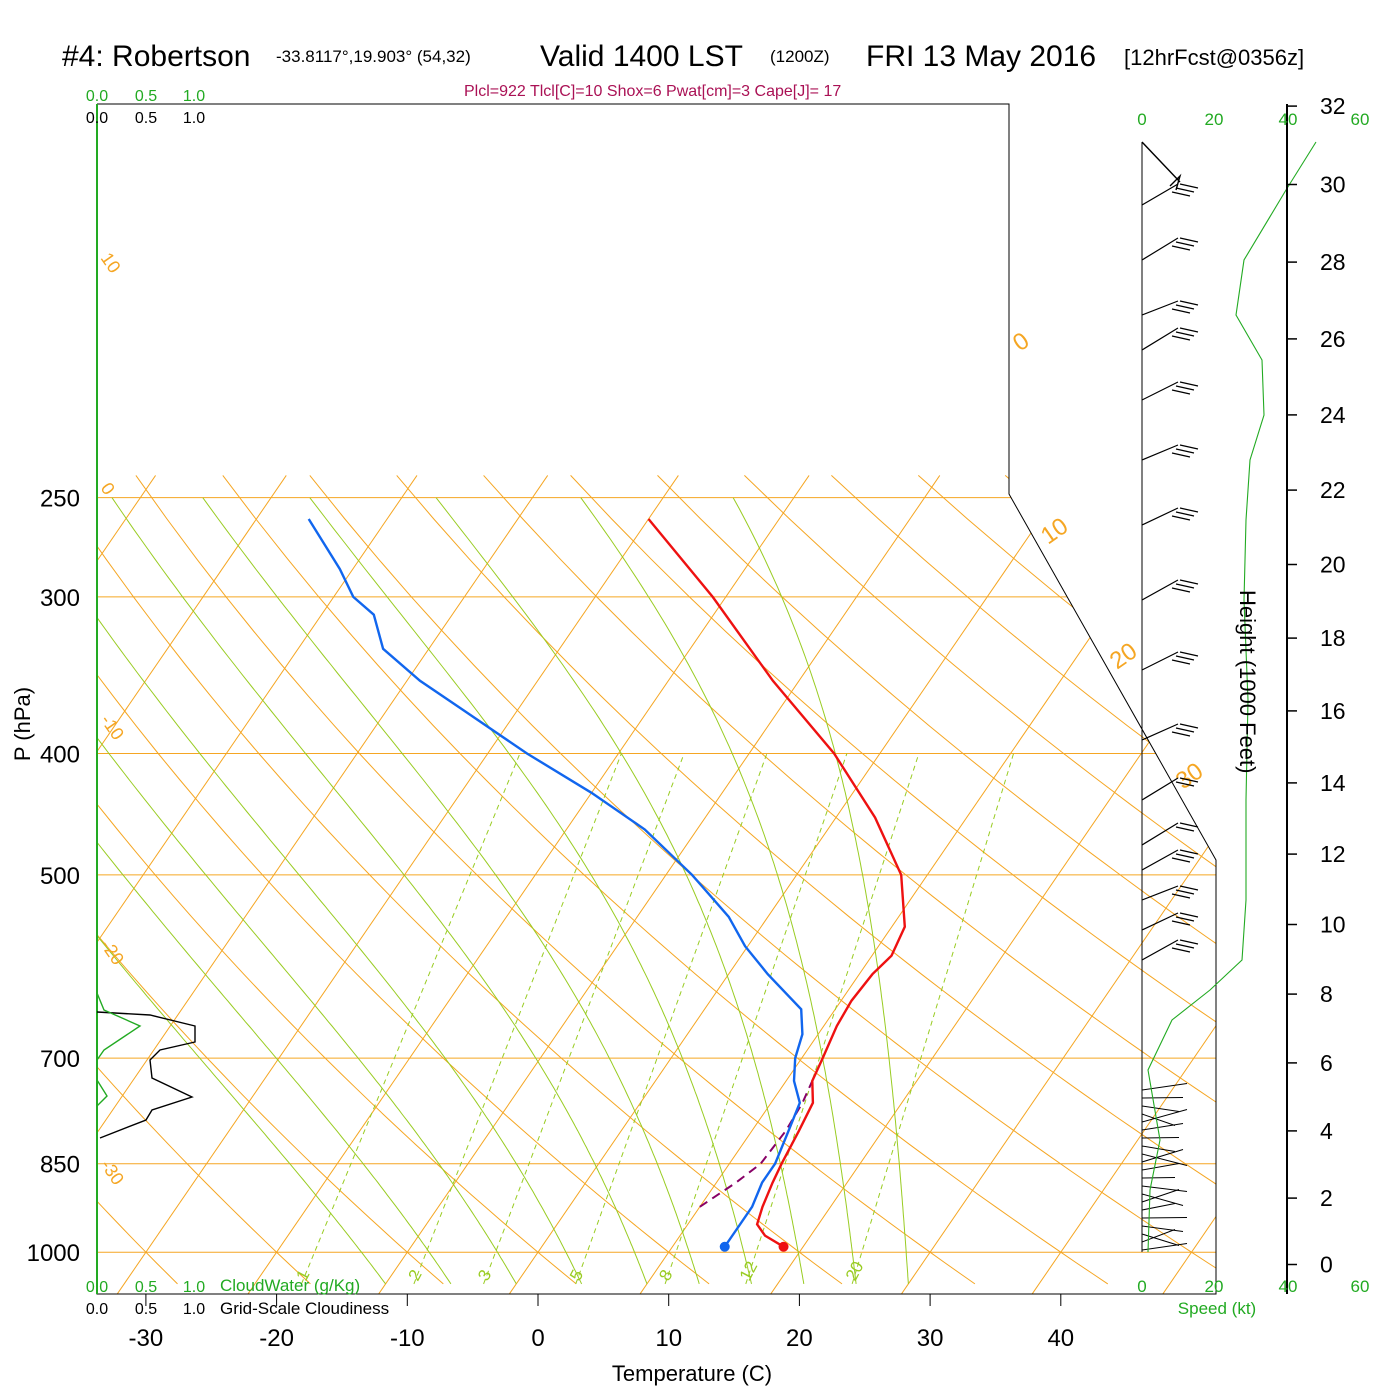 This screenshot has width=1400, height=1400. I want to click on isotherm-label: -30, so click(112, 1172).